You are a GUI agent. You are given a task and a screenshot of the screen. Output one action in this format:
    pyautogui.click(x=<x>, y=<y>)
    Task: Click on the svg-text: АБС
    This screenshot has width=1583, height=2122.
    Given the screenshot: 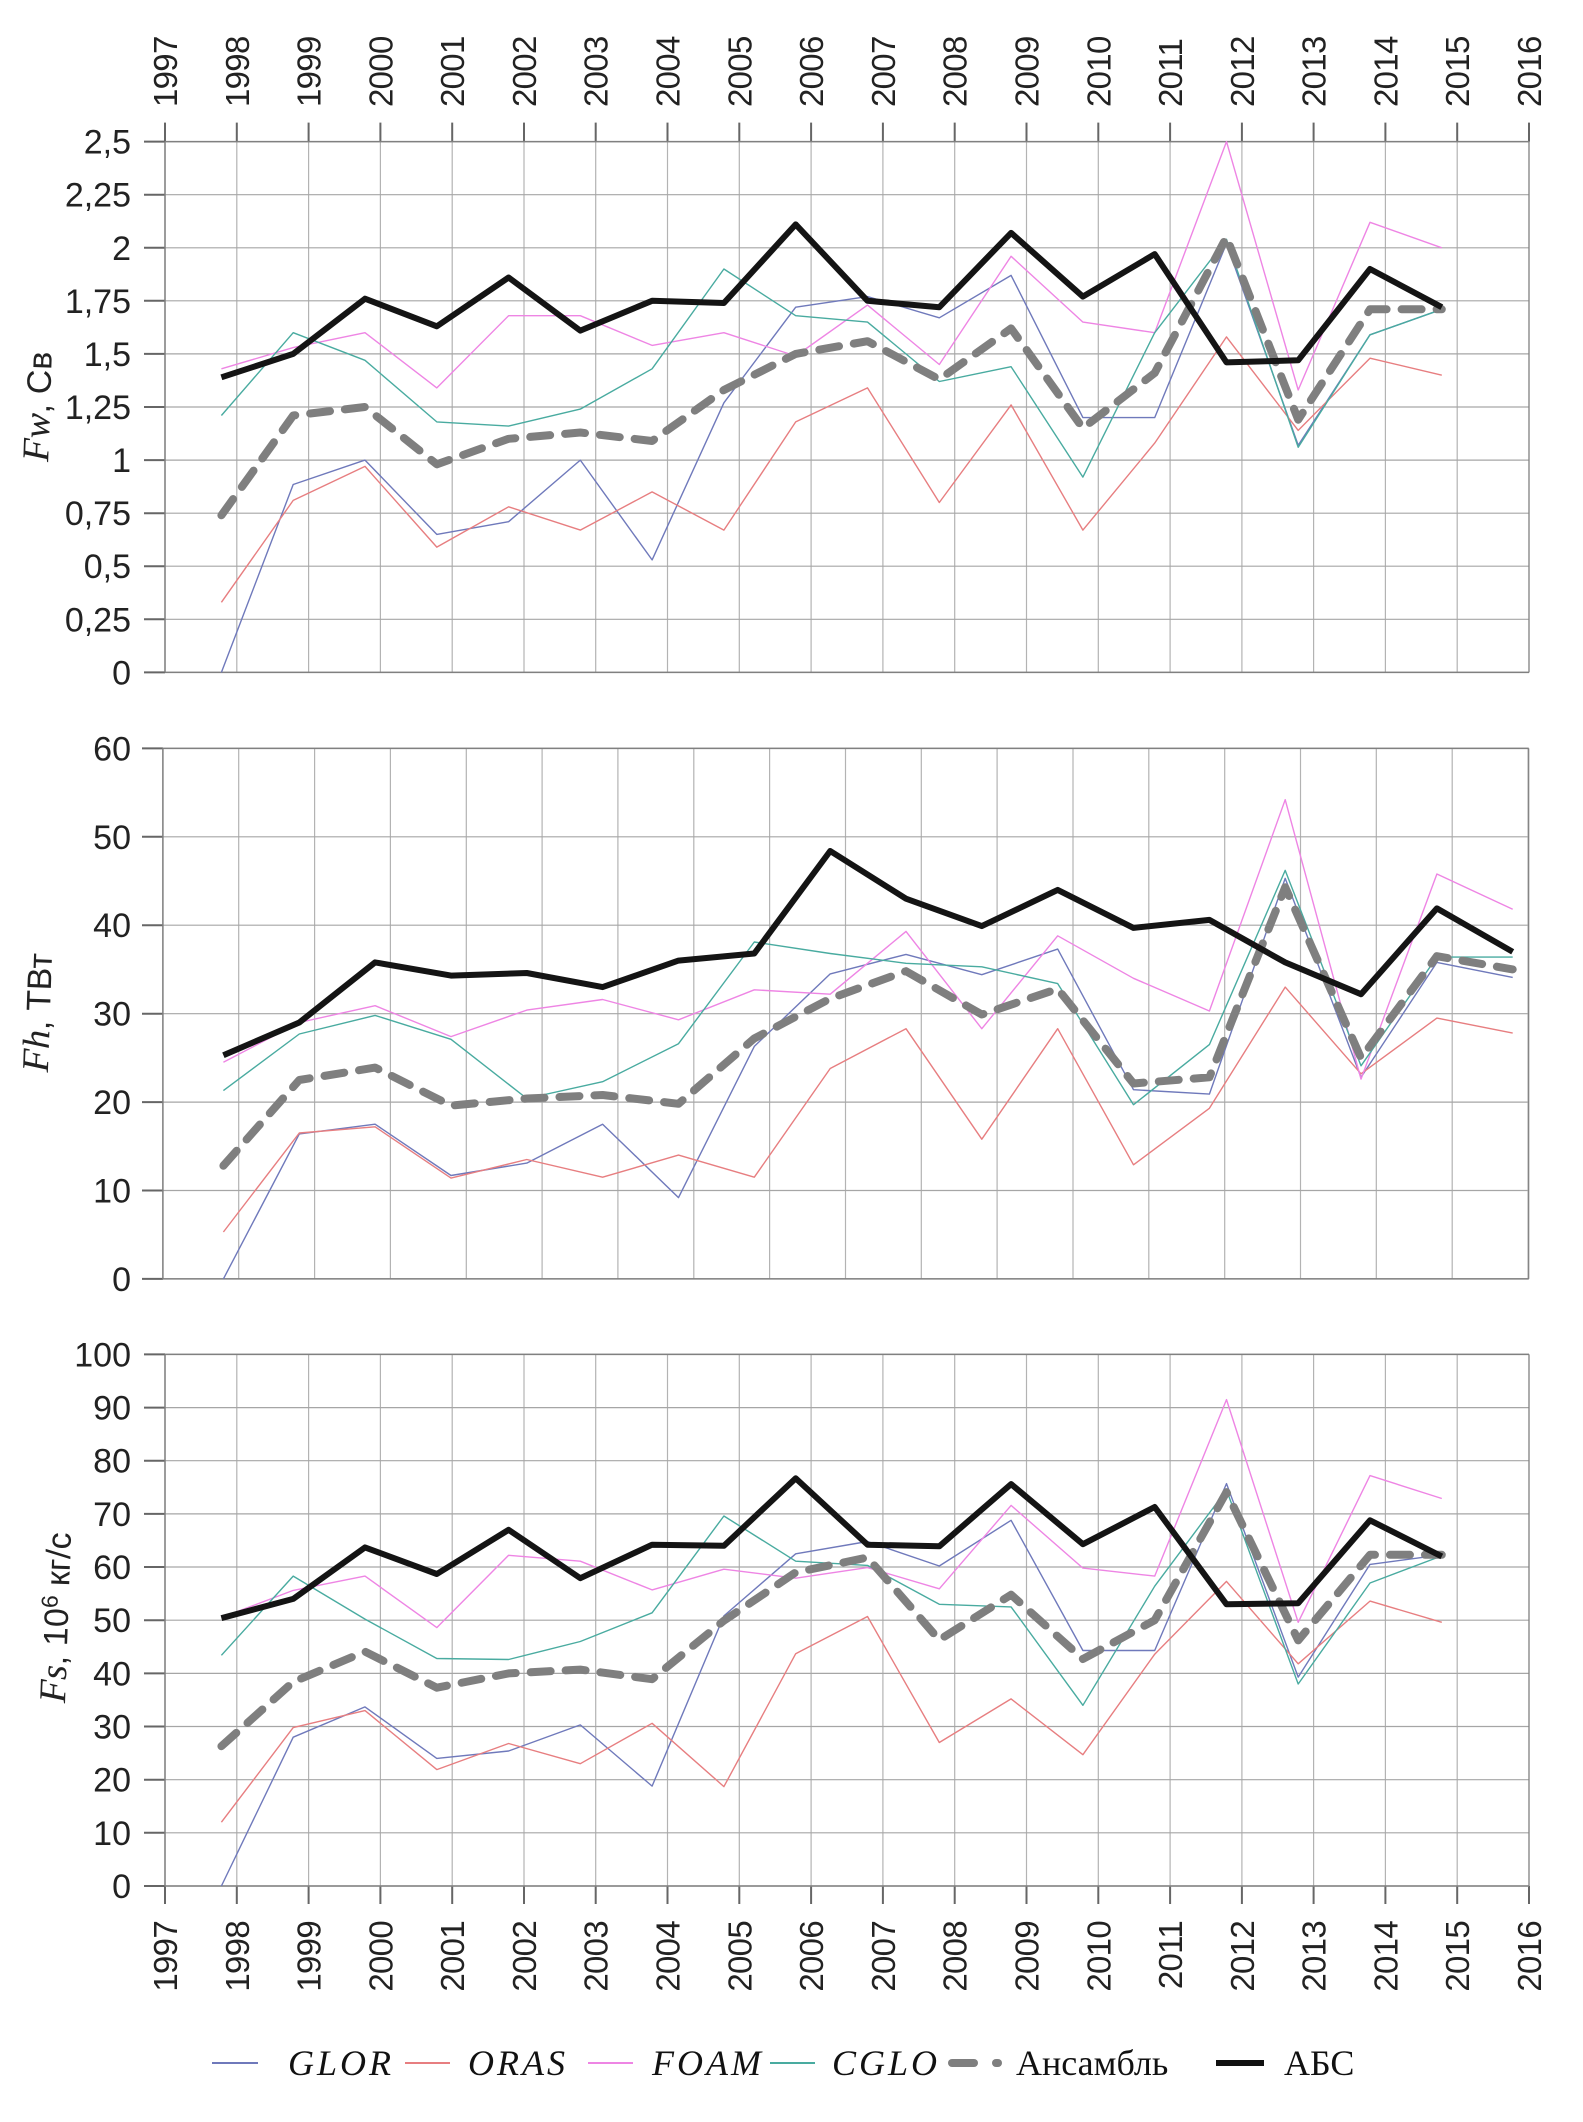 What is the action you would take?
    pyautogui.click(x=1319, y=2063)
    